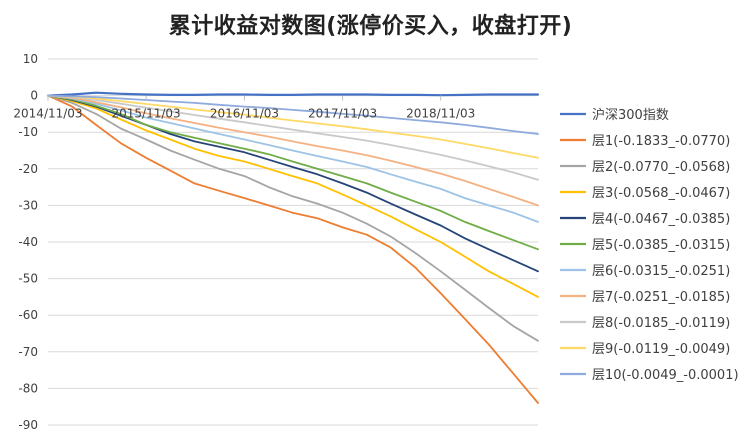 The height and width of the screenshot is (438, 741). I want to click on y-tick-label: -80, so click(28, 388).